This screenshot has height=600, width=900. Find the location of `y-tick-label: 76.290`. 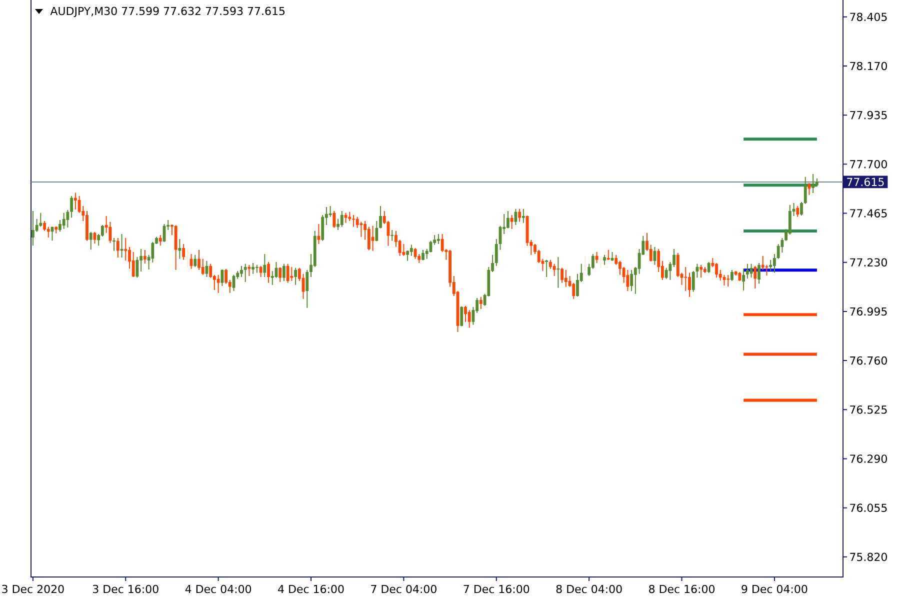

y-tick-label: 76.290 is located at coordinates (868, 458).